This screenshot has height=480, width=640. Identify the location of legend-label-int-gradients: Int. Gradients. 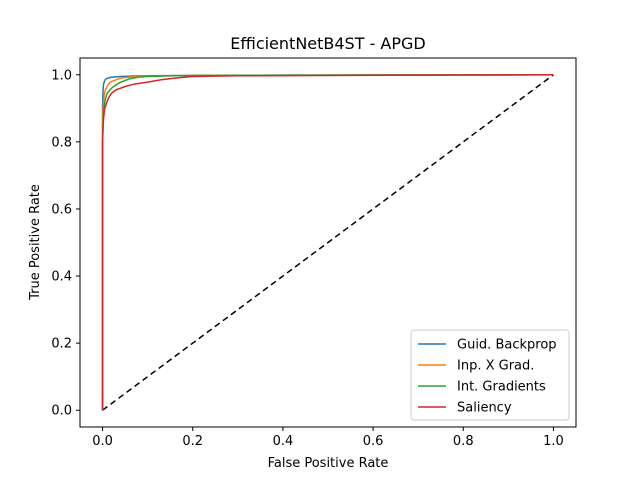
(501, 387).